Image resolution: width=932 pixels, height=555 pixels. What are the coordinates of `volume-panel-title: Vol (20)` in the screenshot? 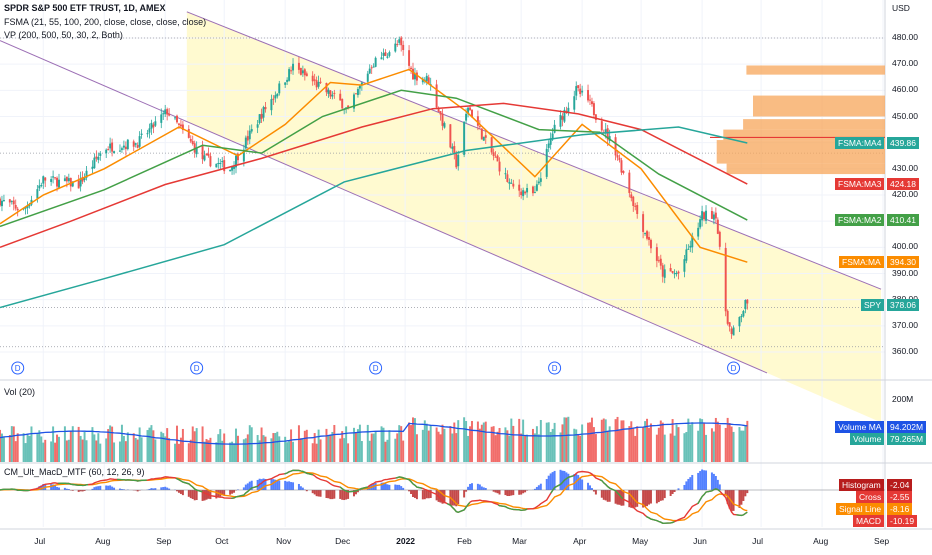 It's located at (19, 392).